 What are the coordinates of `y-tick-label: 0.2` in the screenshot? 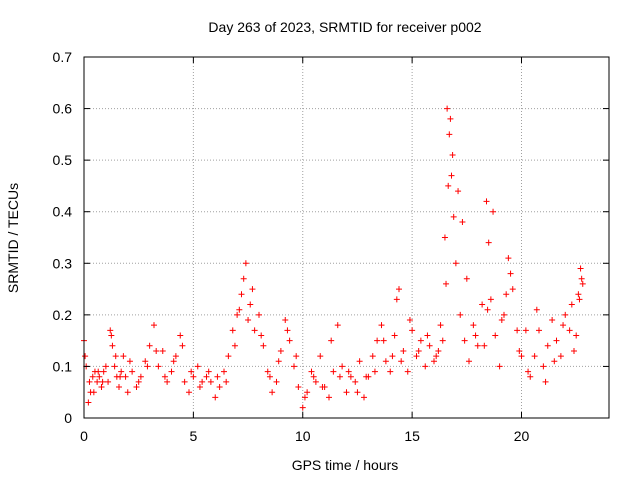 It's located at (63, 315).